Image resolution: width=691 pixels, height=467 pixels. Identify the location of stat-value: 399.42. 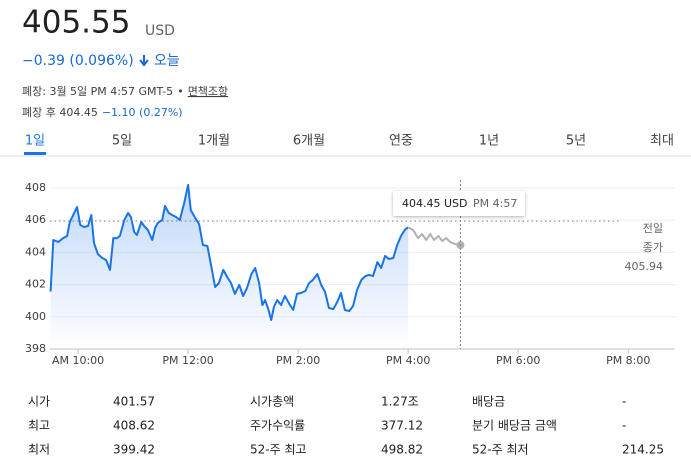
(134, 450).